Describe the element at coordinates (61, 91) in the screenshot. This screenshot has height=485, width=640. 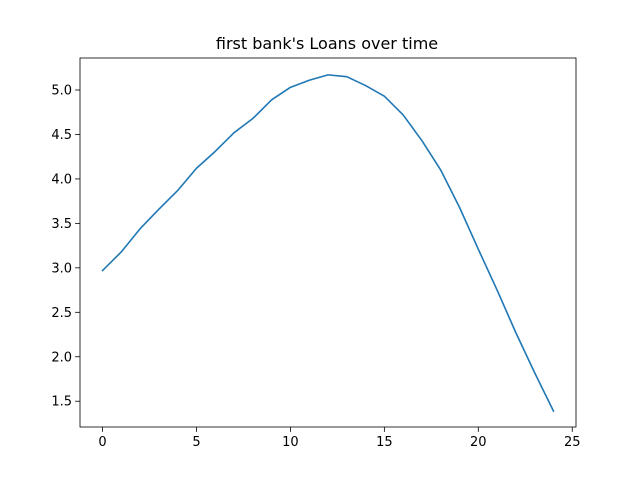
I see `y-tick-label: 5.0` at that location.